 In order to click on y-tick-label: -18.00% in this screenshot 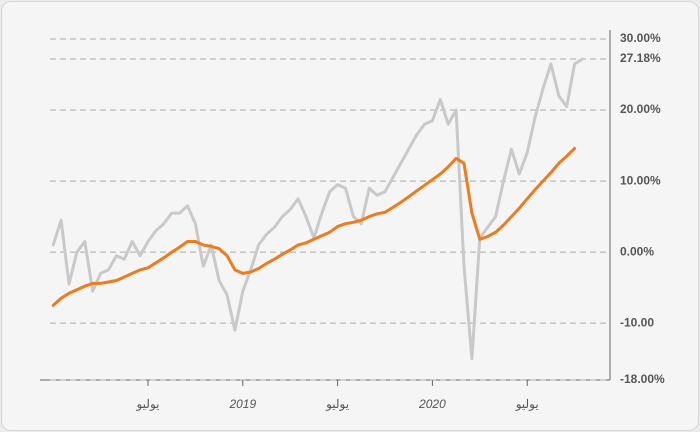, I will do `click(642, 379)`.